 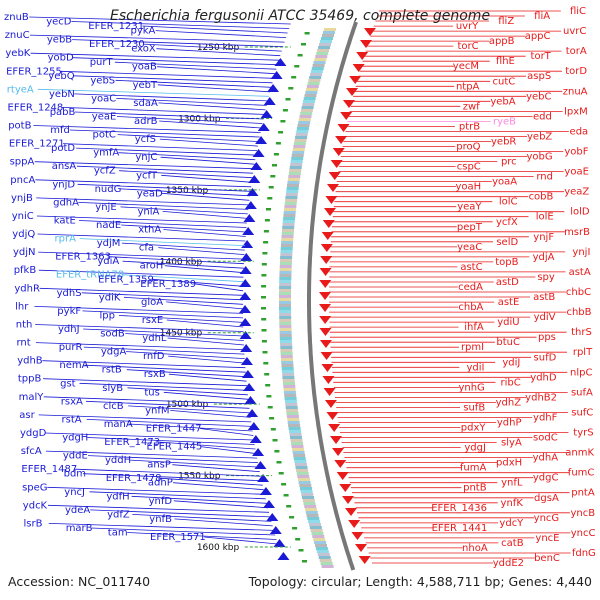 What do you see at coordinates (174, 429) in the screenshot?
I see `gene-label: EFER_1447` at bounding box center [174, 429].